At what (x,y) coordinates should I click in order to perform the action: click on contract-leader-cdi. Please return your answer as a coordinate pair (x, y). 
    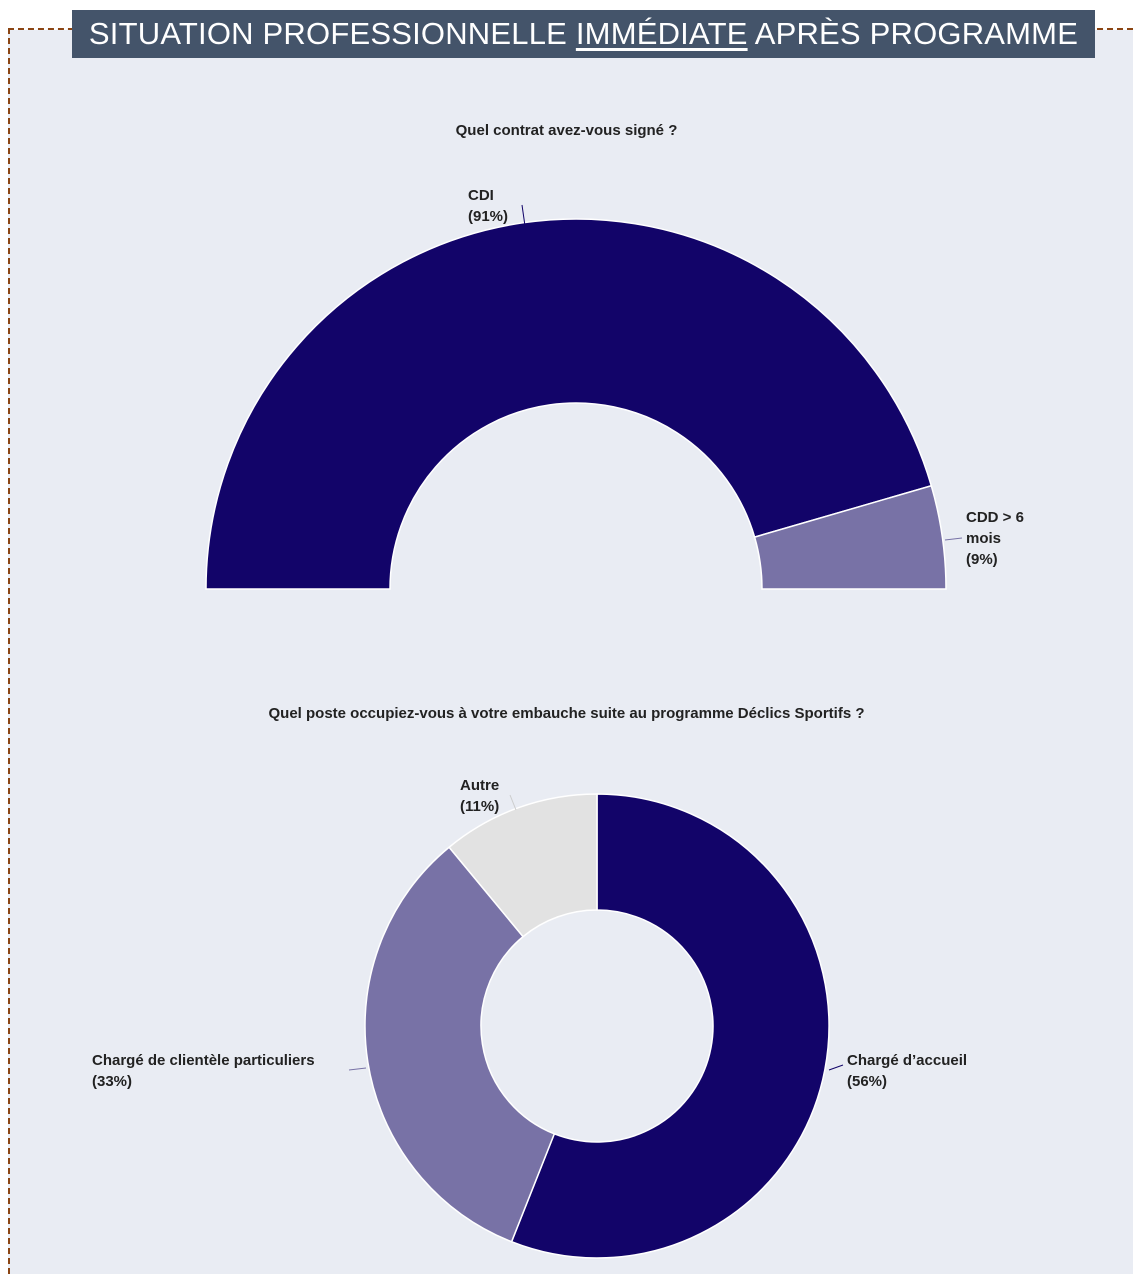
    Looking at the image, I should click on (523, 215).